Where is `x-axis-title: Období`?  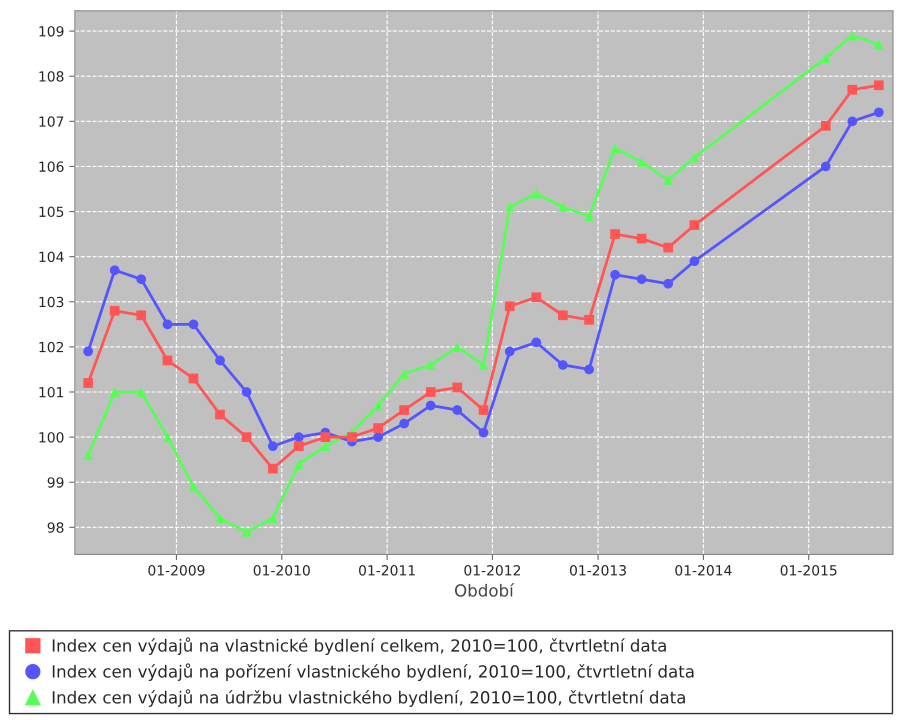 x-axis-title: Období is located at coordinates (484, 590).